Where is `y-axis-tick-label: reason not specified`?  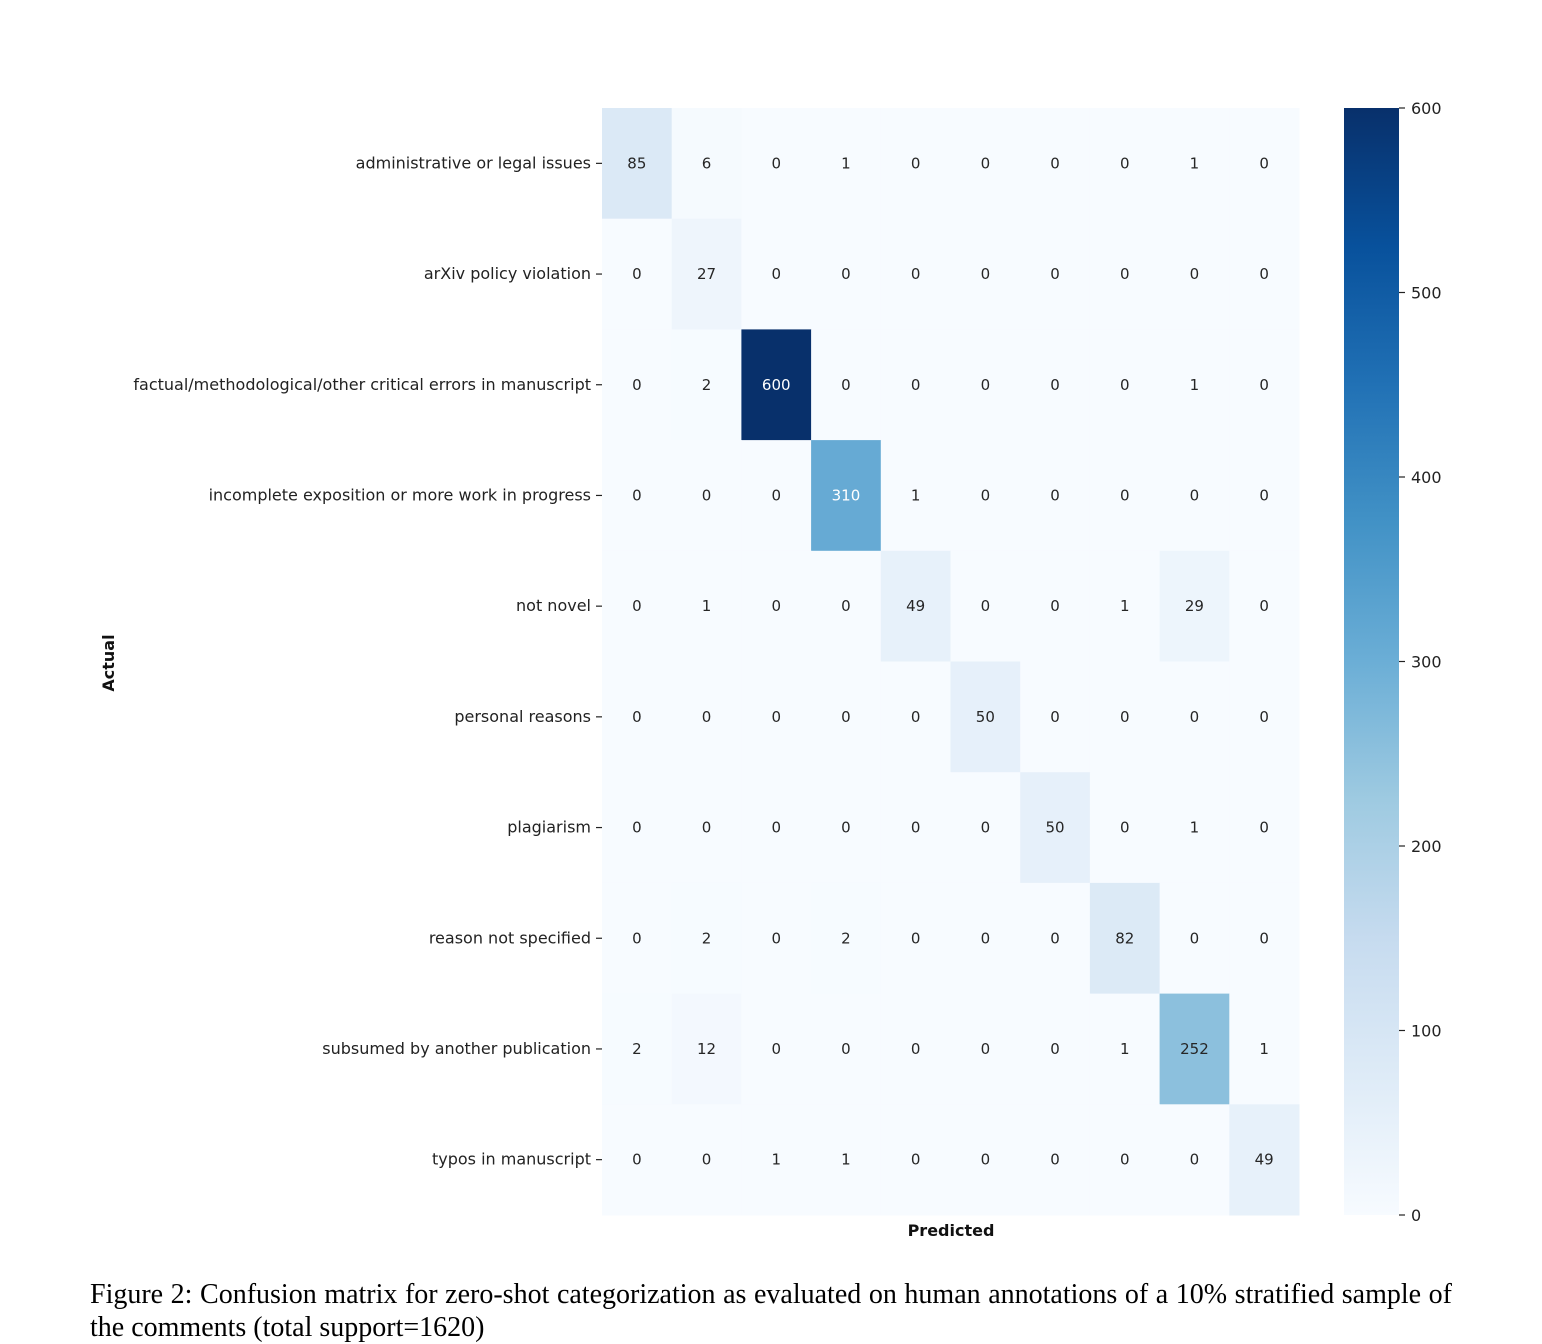
y-axis-tick-label: reason not specified is located at coordinates (510, 937).